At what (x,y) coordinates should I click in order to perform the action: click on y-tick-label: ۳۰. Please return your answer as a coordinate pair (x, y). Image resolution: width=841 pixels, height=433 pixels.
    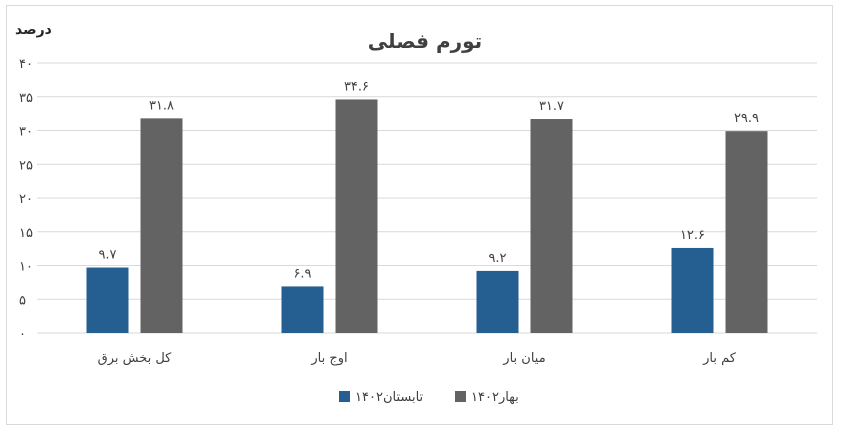
    Looking at the image, I should click on (26, 132).